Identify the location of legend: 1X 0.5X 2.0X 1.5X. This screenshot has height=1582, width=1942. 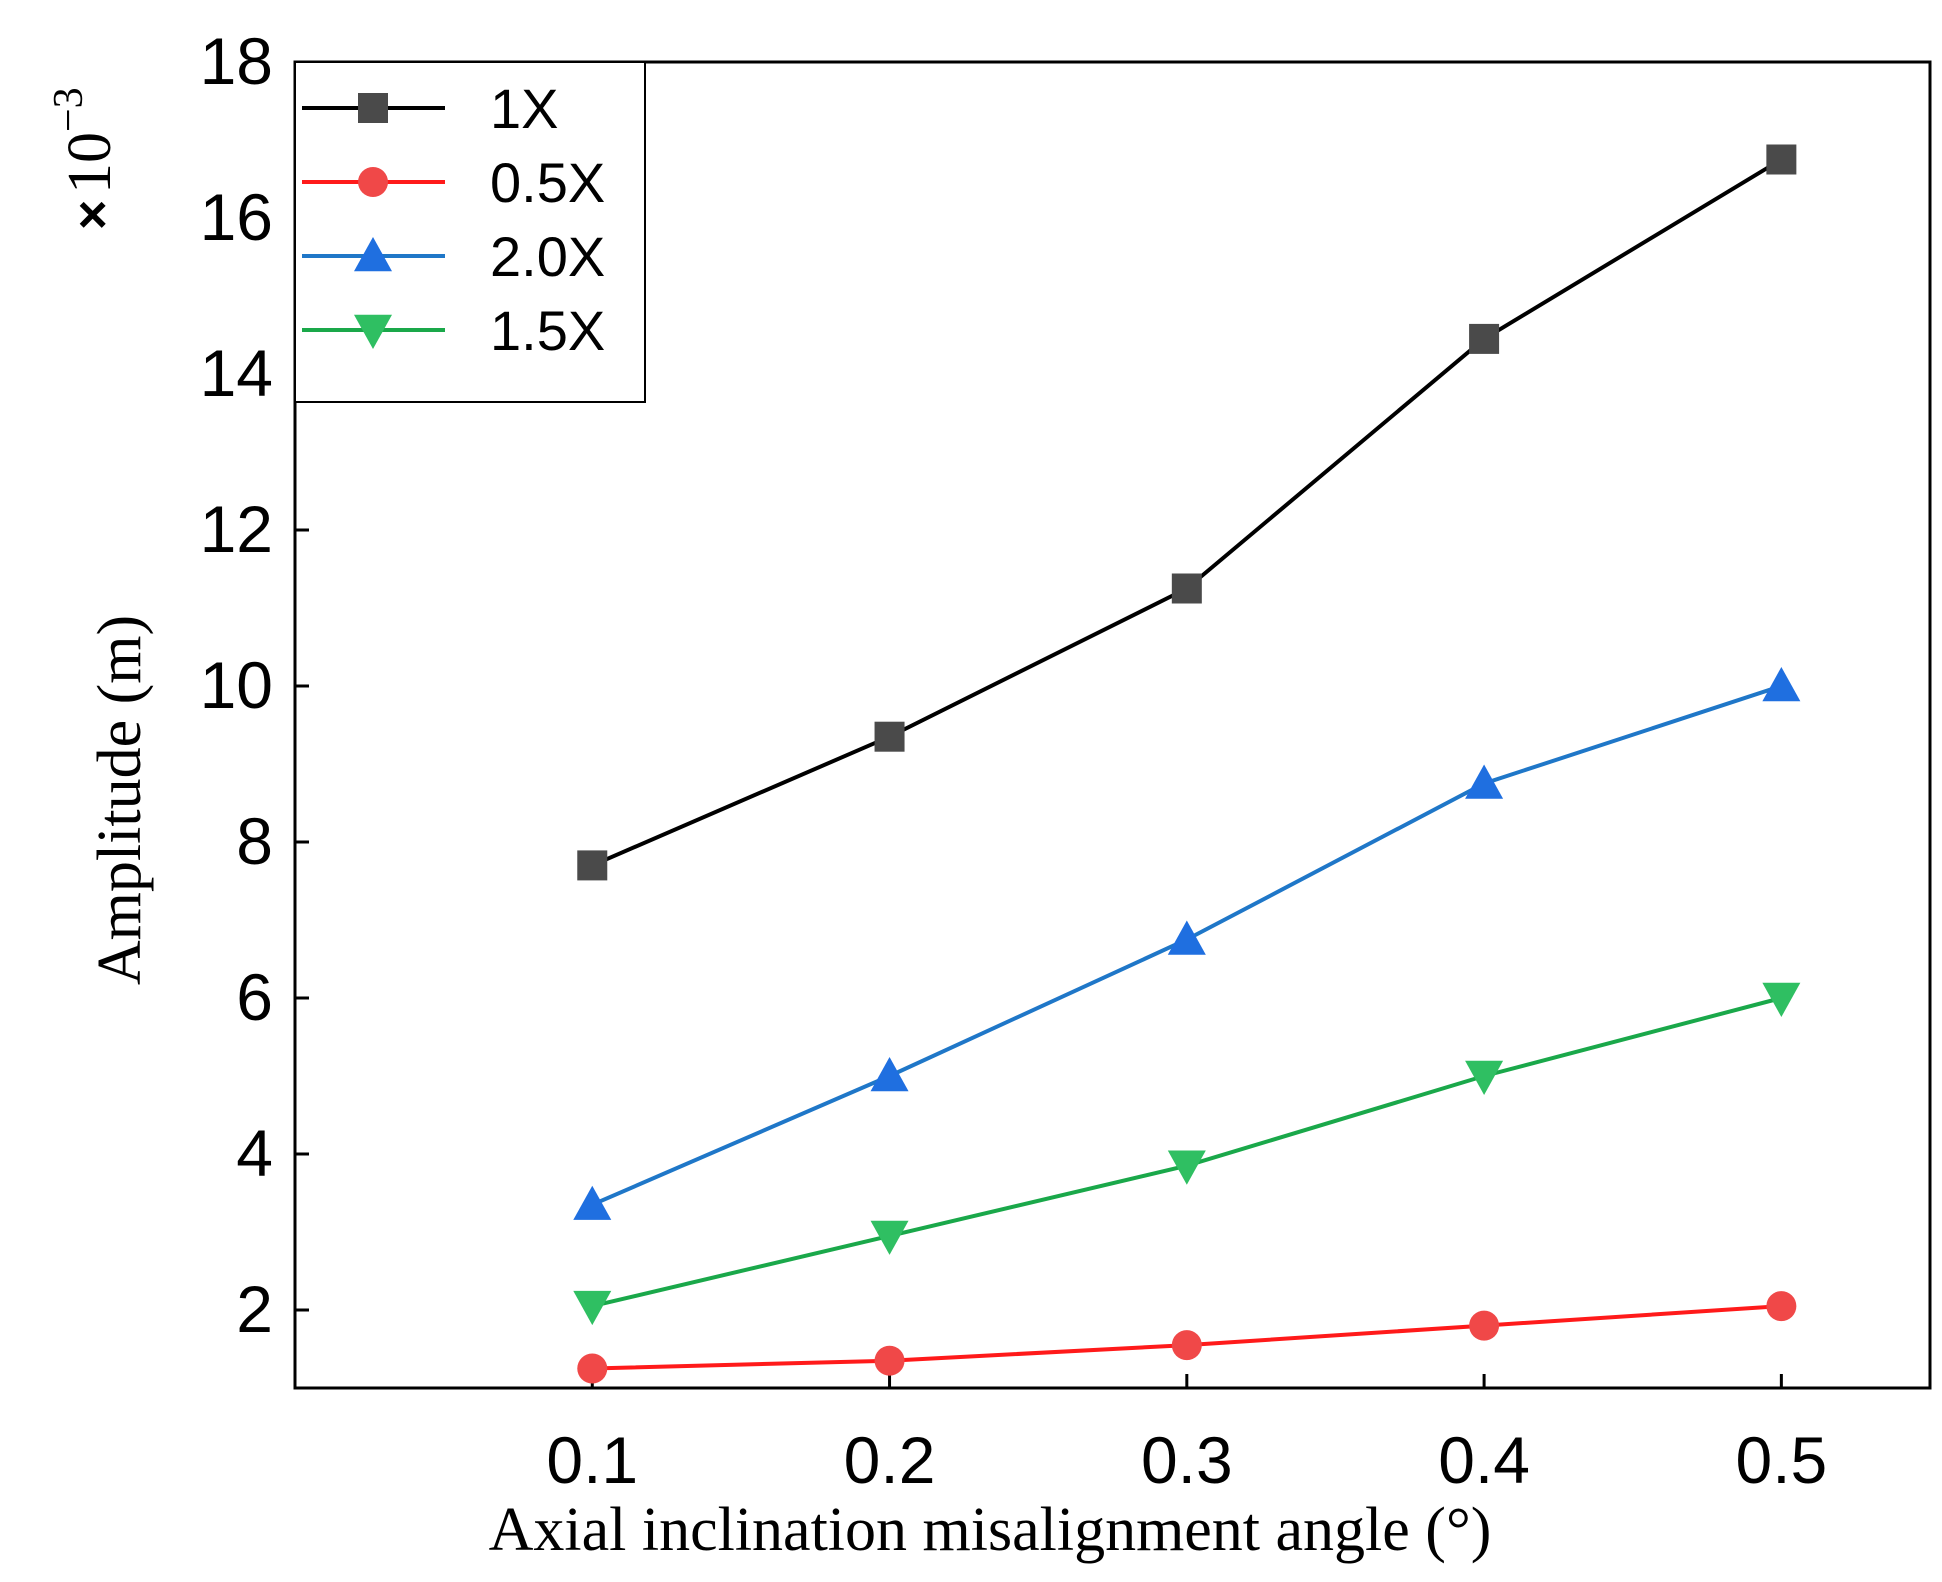
(470, 232).